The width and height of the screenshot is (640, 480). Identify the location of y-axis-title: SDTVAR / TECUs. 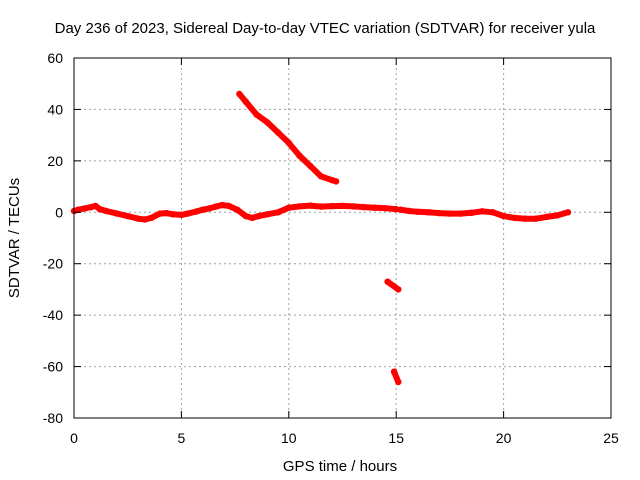
(14, 238).